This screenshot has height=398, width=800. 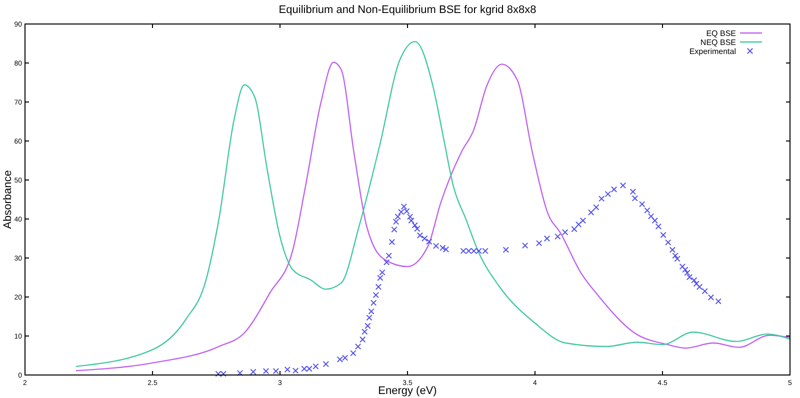 What do you see at coordinates (721, 33) in the screenshot?
I see `legend-label: EQ BSE` at bounding box center [721, 33].